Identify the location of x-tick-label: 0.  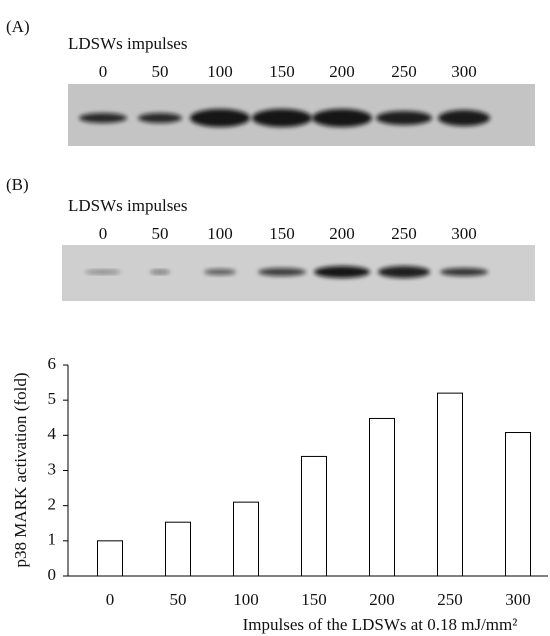
(110, 599).